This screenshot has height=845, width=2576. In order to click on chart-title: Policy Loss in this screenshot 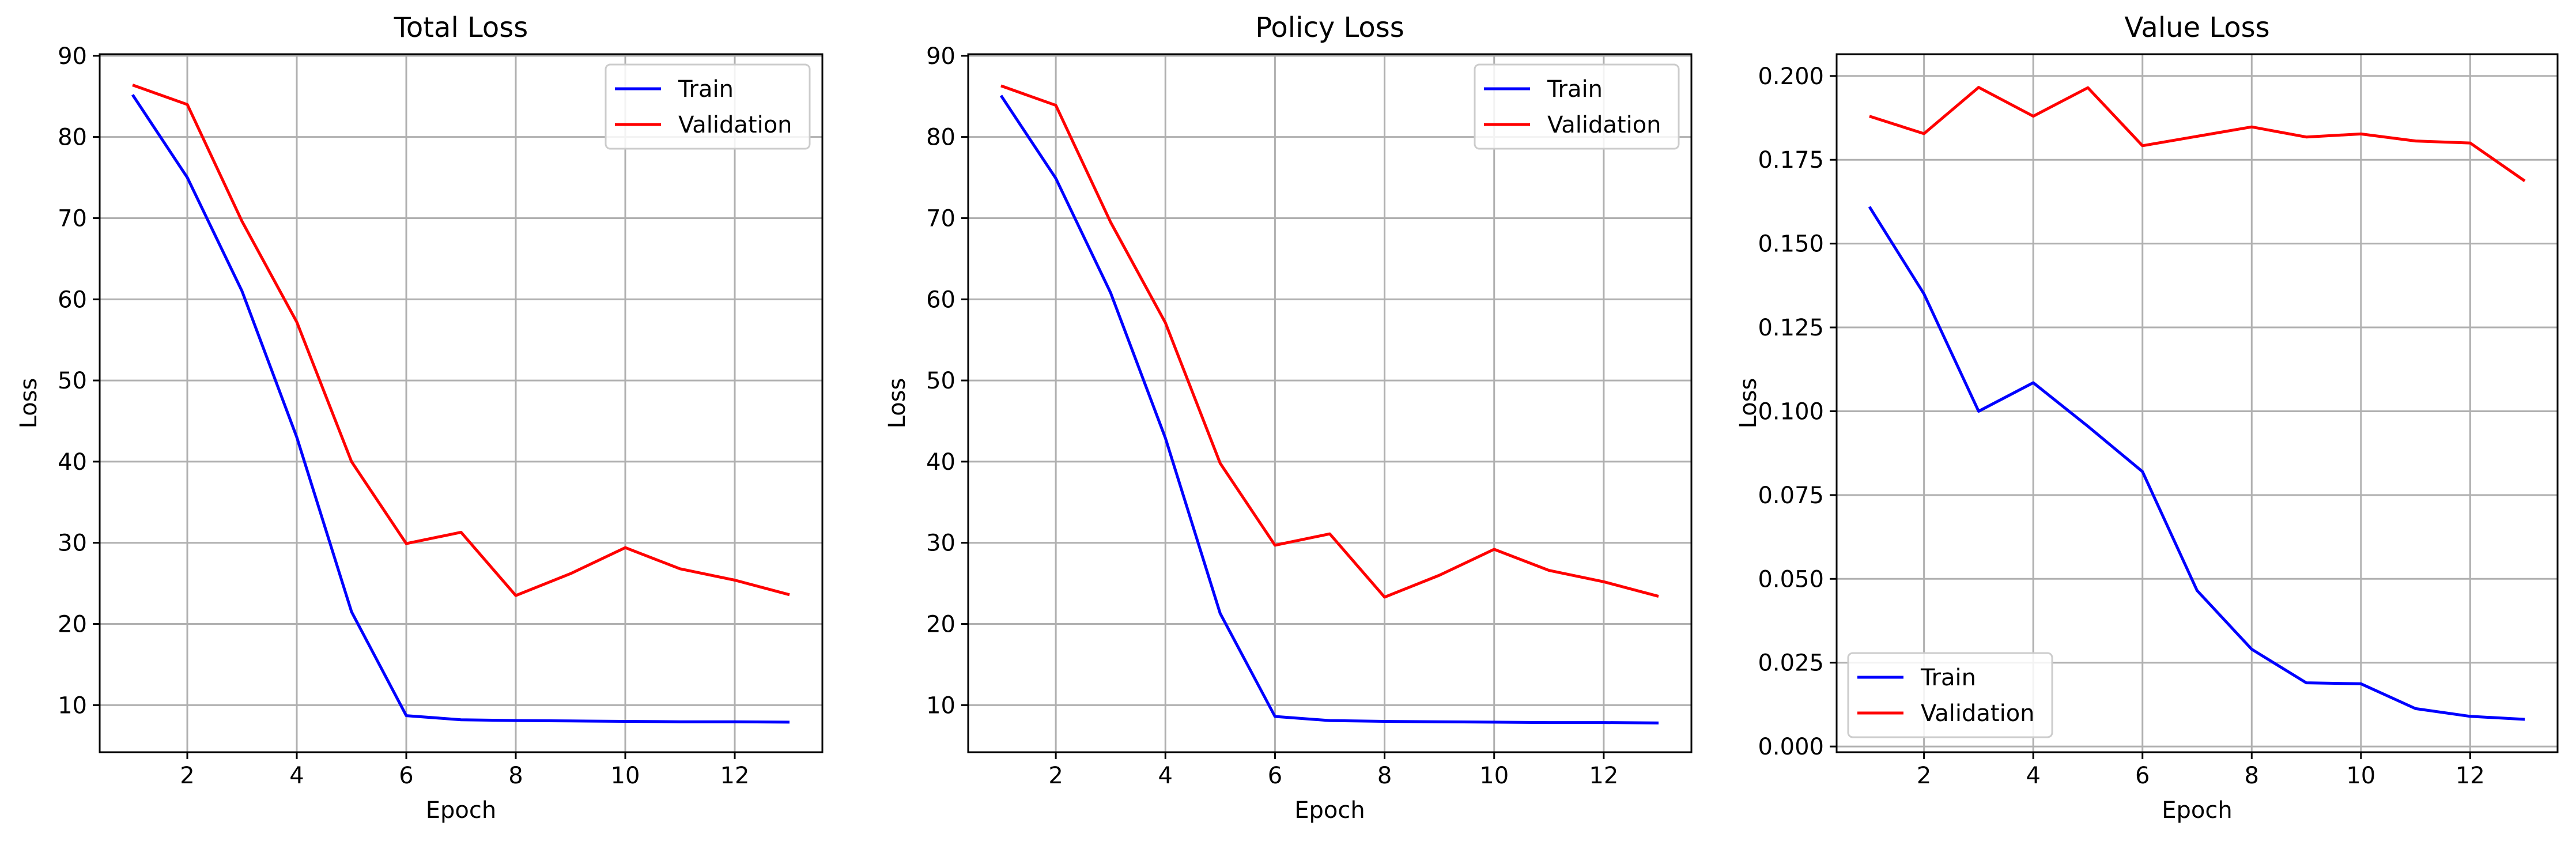, I will do `click(1329, 28)`.